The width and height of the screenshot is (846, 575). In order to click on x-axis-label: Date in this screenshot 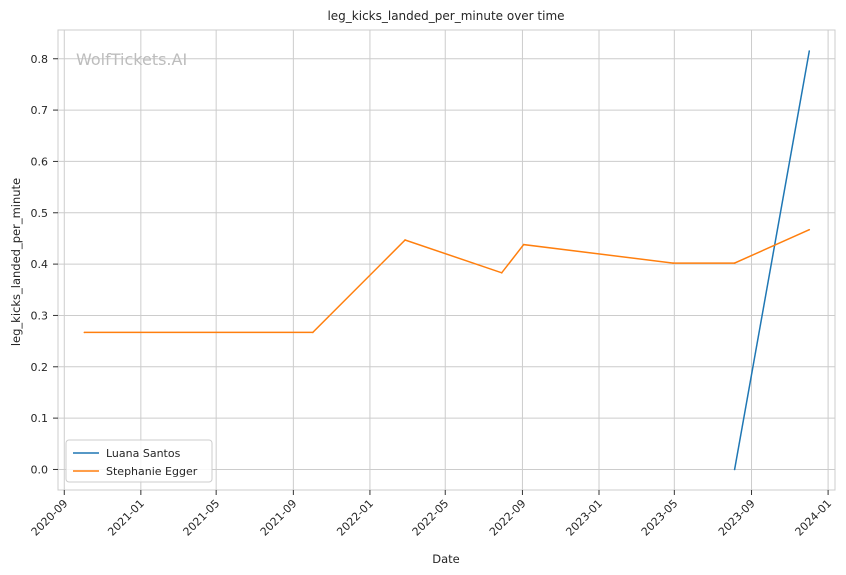, I will do `click(446, 559)`.